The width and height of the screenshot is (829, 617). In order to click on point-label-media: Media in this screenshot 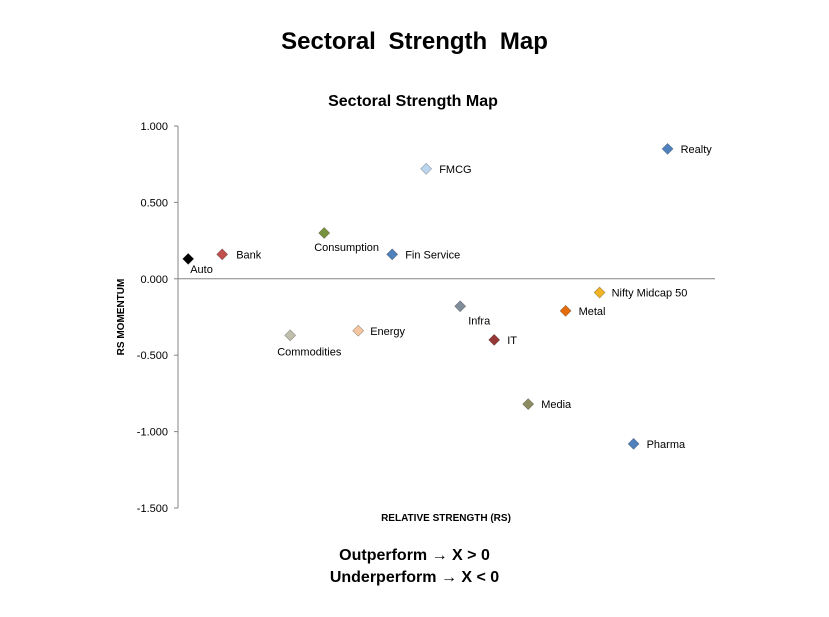, I will do `click(556, 405)`.